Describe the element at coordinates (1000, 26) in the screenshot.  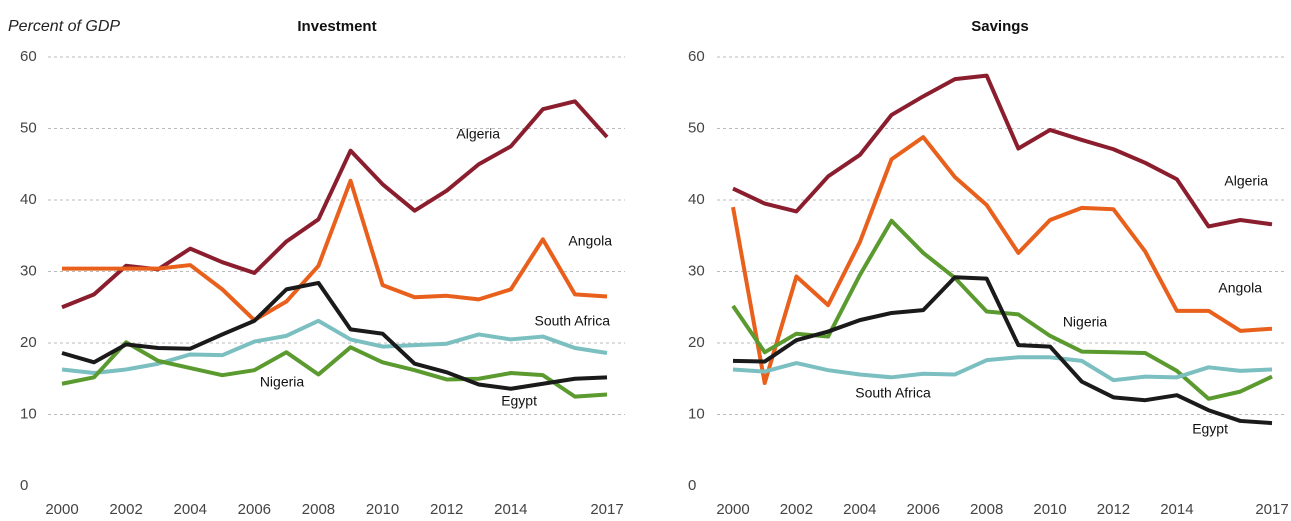
I see `chart-title: Savings` at that location.